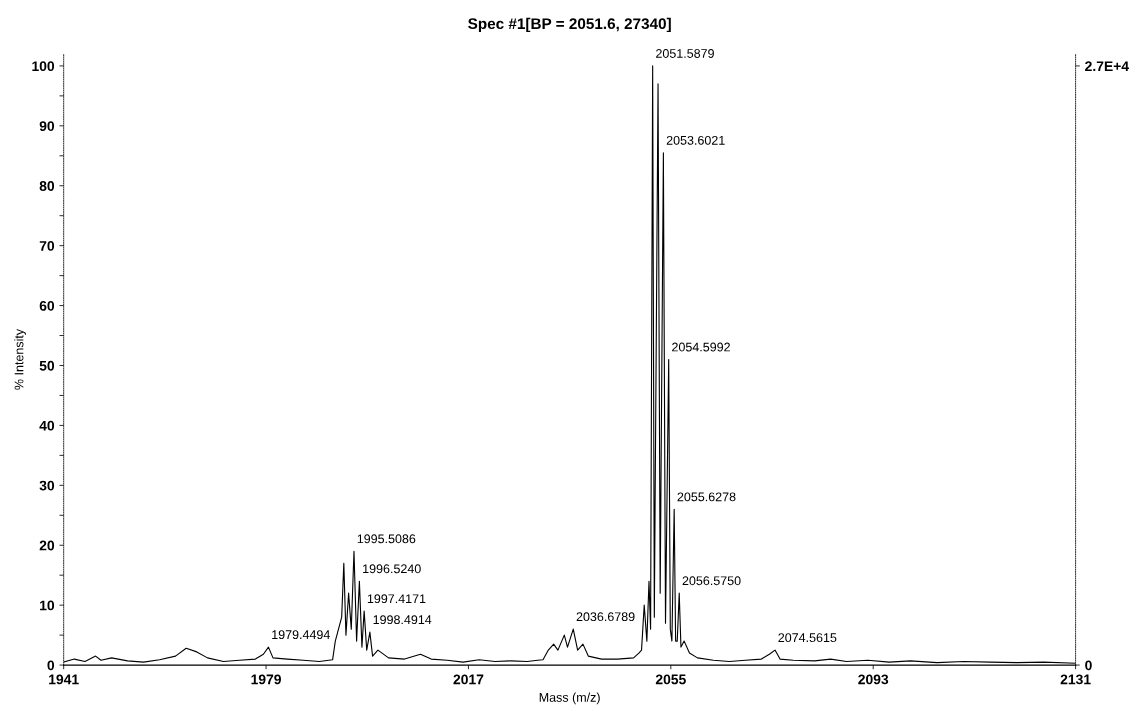 This screenshot has height=719, width=1137. What do you see at coordinates (706, 497) in the screenshot?
I see `annotation: 2055.6278` at bounding box center [706, 497].